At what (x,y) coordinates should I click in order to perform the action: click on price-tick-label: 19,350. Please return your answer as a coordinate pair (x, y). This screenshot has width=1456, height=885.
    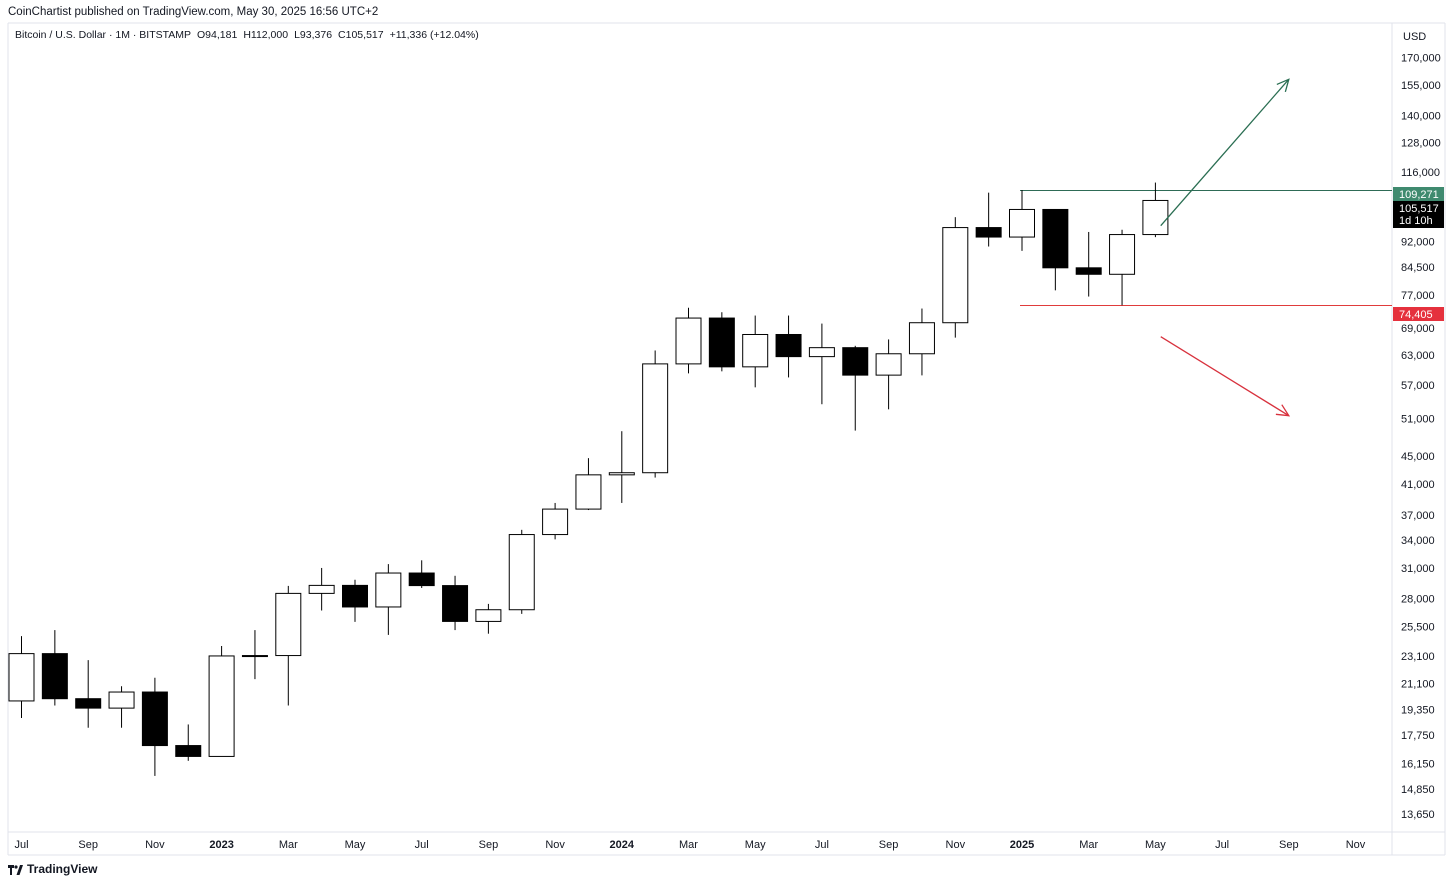
    Looking at the image, I should click on (1418, 710).